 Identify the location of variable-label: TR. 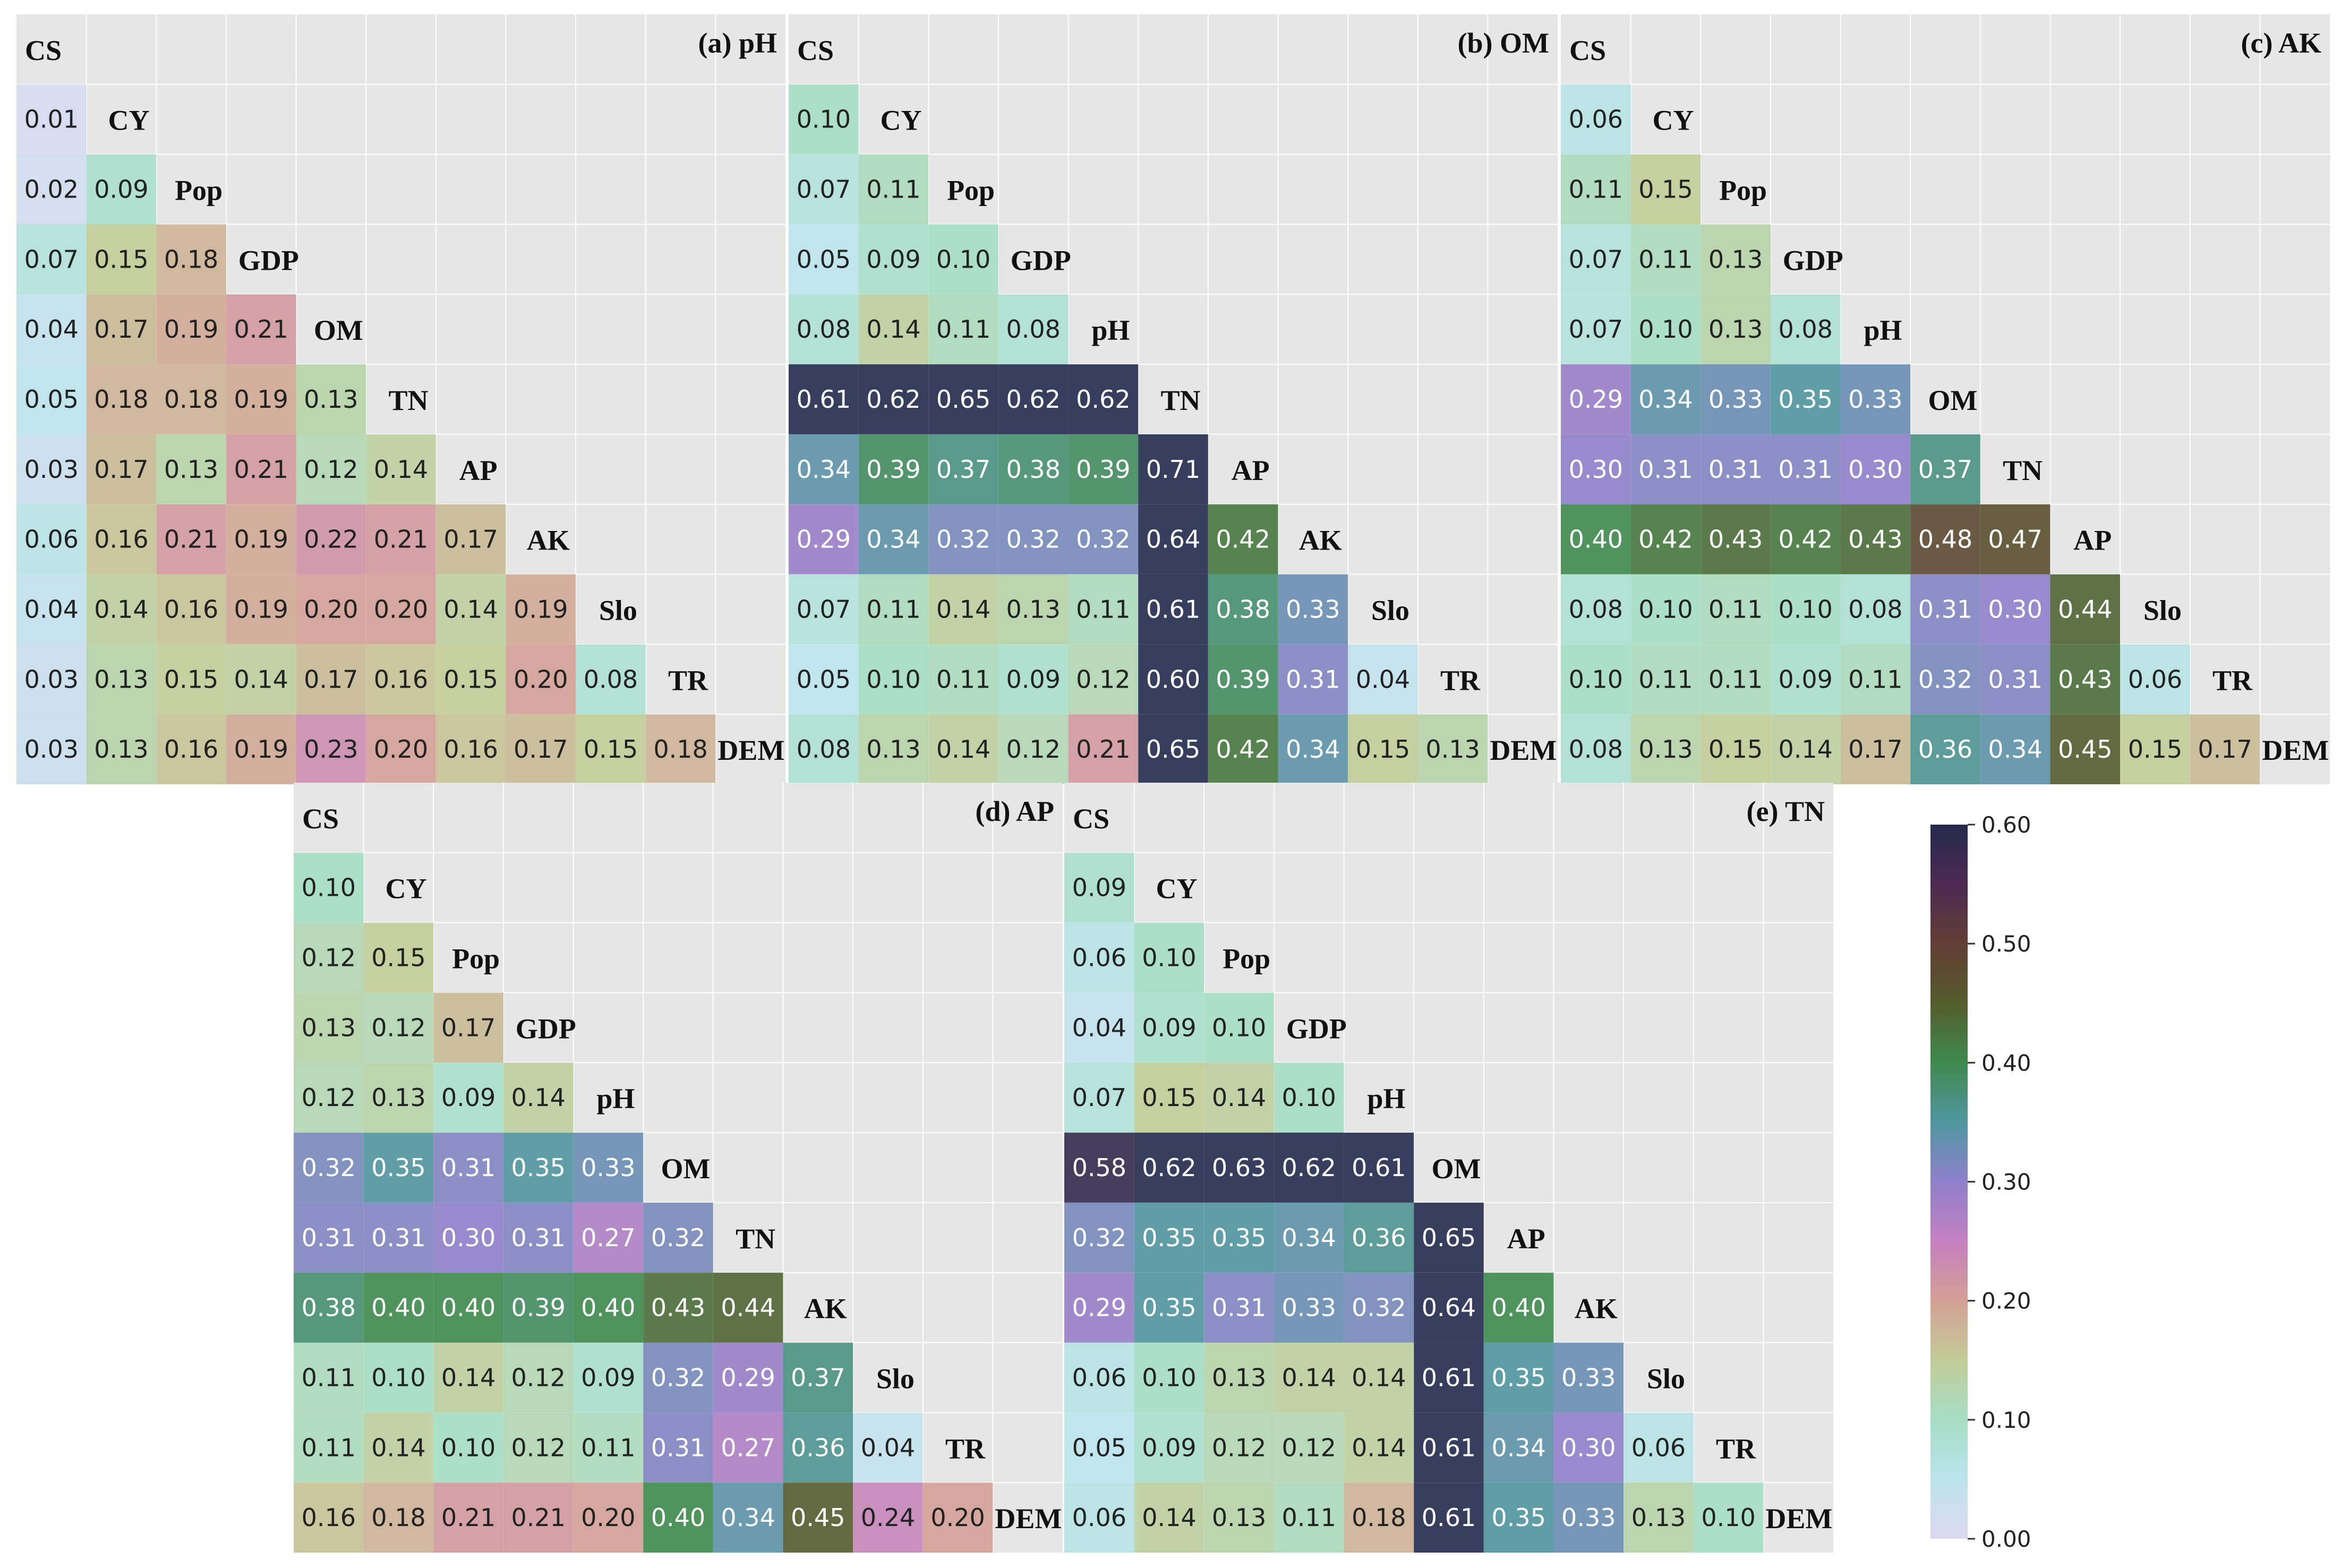
(965, 1448).